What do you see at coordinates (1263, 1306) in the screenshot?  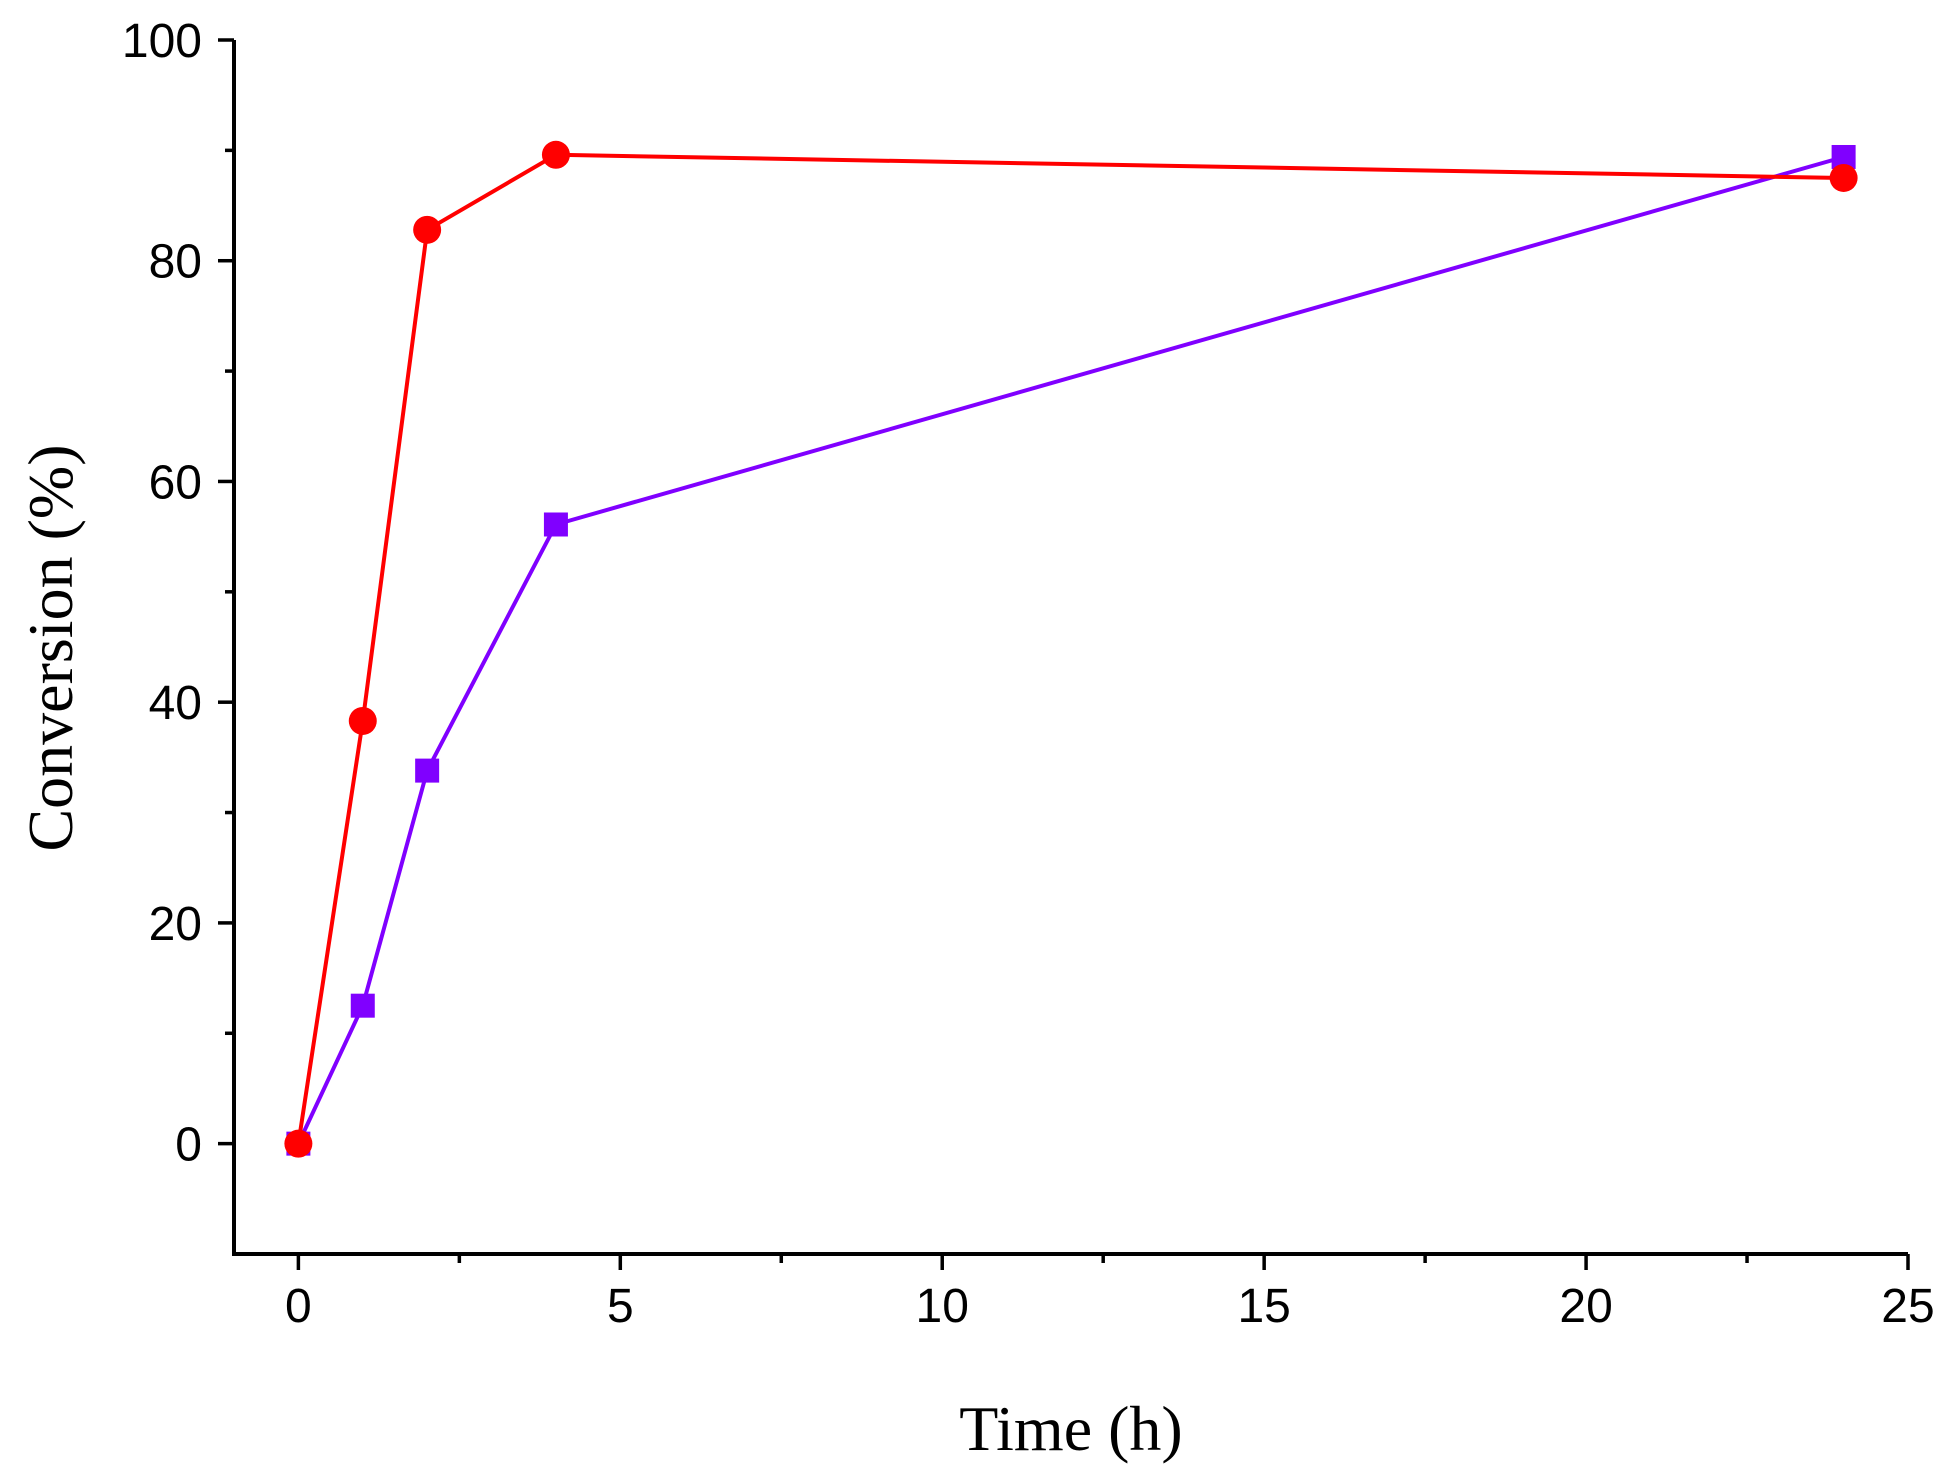 I see `x-tick-label: 15` at bounding box center [1263, 1306].